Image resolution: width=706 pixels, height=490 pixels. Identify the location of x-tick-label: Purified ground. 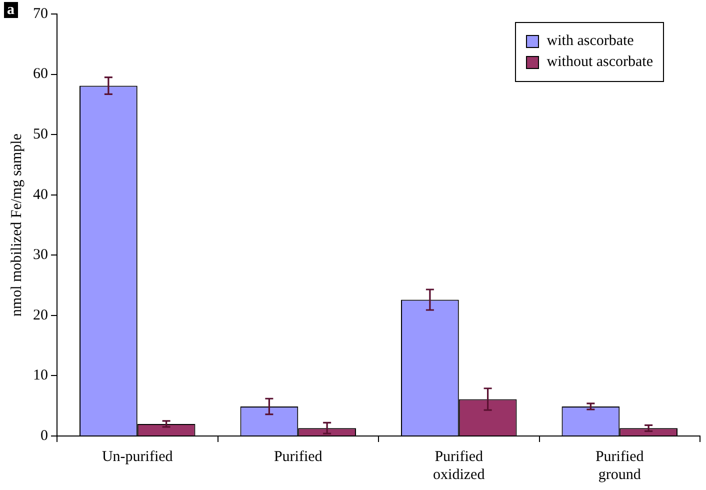
(619, 465).